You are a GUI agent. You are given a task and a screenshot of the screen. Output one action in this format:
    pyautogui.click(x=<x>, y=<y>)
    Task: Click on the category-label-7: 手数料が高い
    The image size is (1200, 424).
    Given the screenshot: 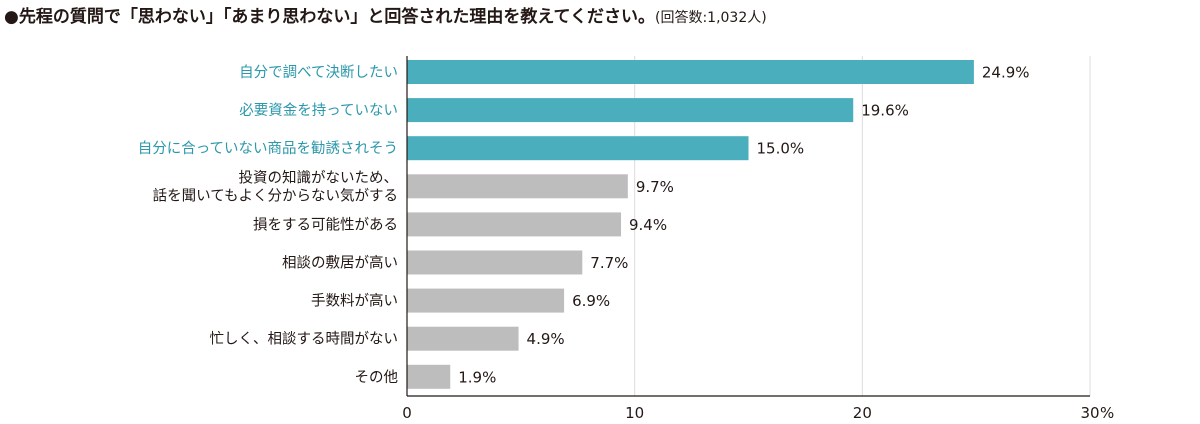 What is the action you would take?
    pyautogui.click(x=354, y=301)
    